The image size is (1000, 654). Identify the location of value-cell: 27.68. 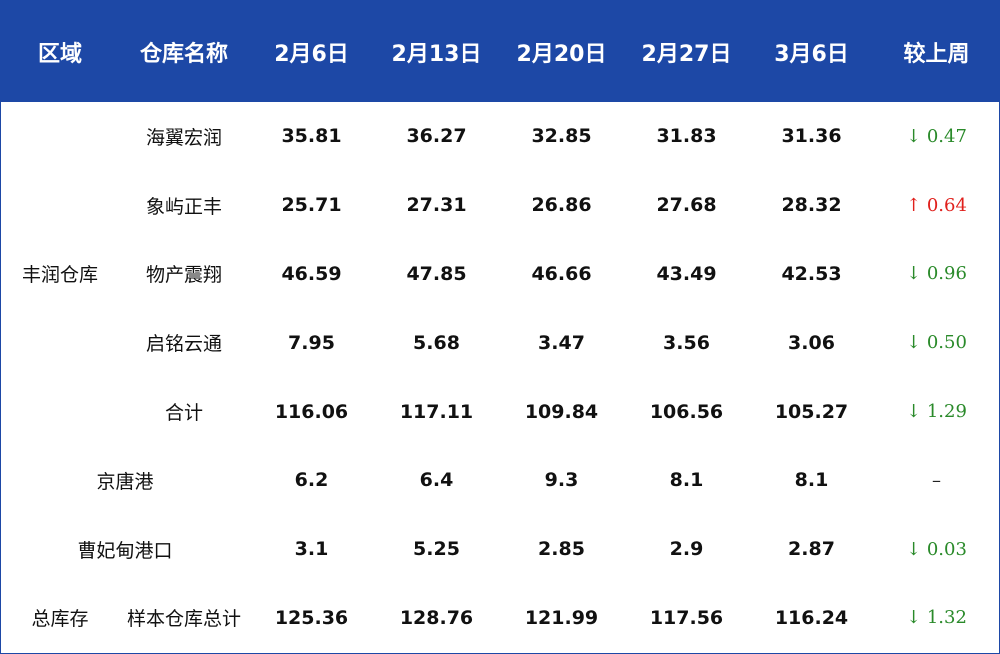
(686, 205).